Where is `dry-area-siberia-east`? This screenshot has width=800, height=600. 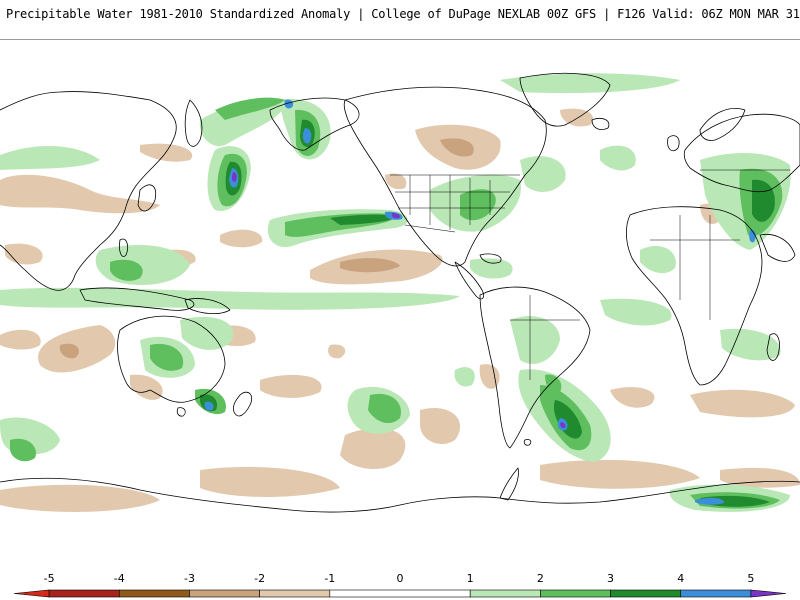 dry-area-siberia-east is located at coordinates (577, 117).